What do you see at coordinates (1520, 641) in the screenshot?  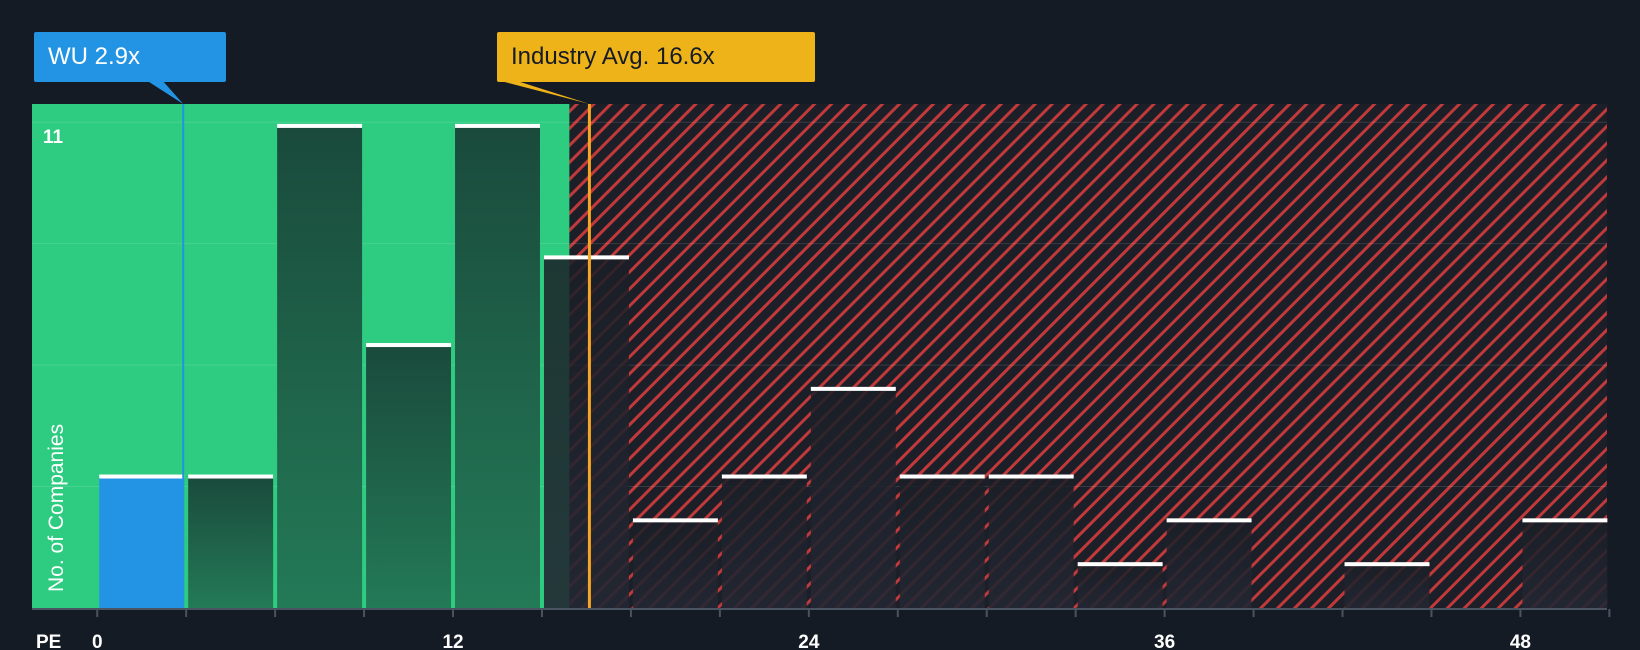 I see `x-tick-label: 48` at bounding box center [1520, 641].